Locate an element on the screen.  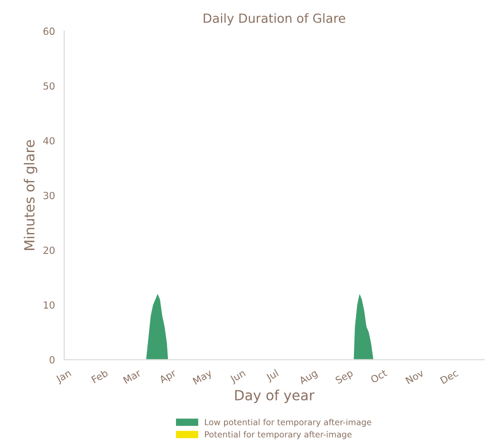
x-tick-label: Mar is located at coordinates (132, 376).